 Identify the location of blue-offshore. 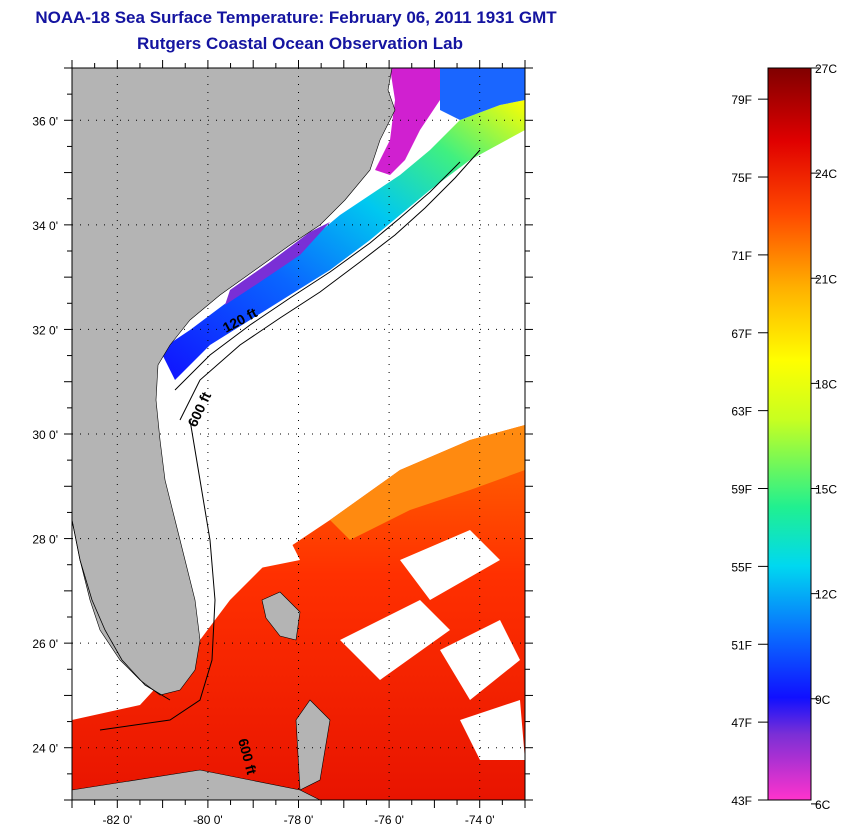
(482, 94).